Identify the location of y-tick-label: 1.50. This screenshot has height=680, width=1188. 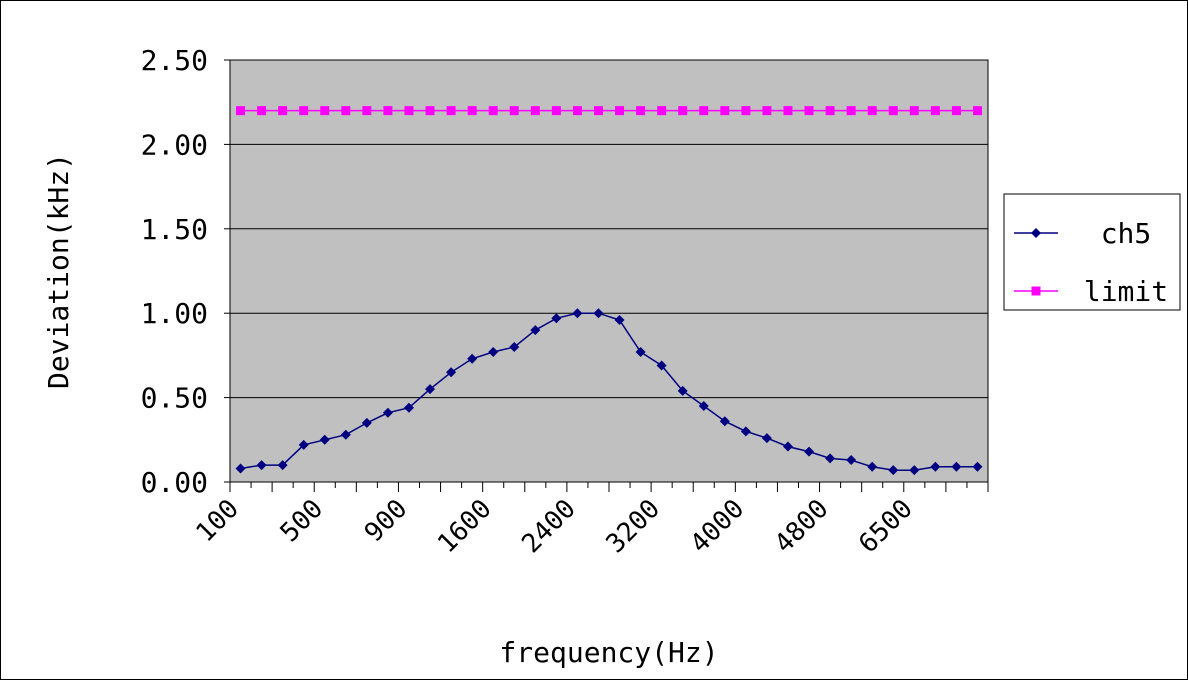
(174, 229).